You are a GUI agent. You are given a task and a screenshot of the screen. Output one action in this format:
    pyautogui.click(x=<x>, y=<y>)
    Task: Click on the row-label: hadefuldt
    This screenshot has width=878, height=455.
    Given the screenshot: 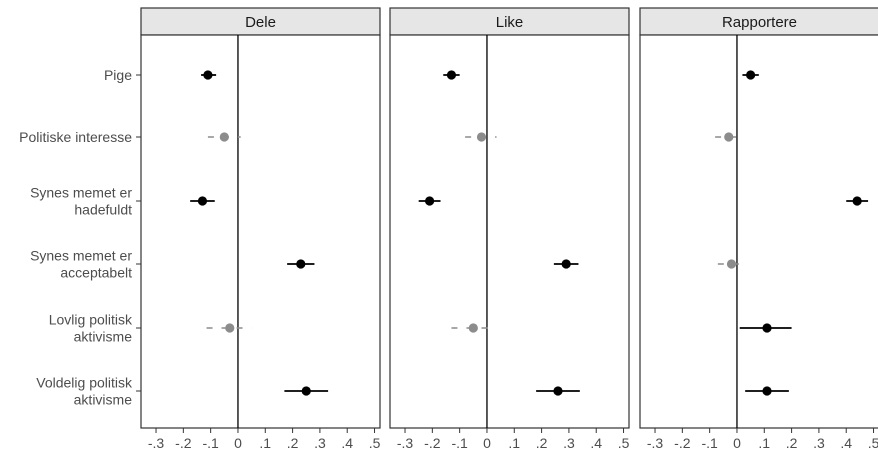 What is the action you would take?
    pyautogui.click(x=103, y=210)
    